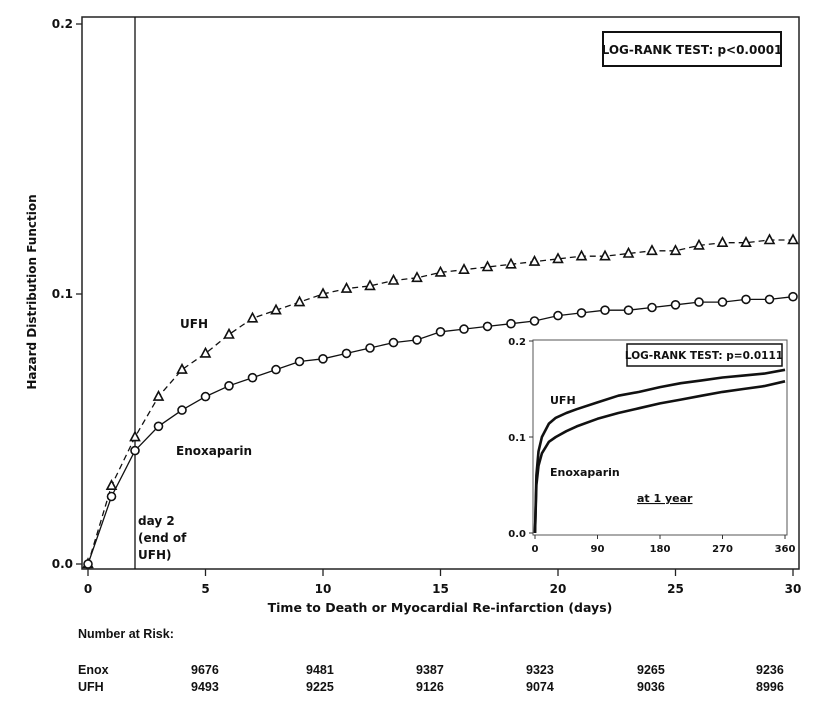 This screenshot has height=709, width=828. What do you see at coordinates (205, 589) in the screenshot?
I see `x-tick-label: 5` at bounding box center [205, 589].